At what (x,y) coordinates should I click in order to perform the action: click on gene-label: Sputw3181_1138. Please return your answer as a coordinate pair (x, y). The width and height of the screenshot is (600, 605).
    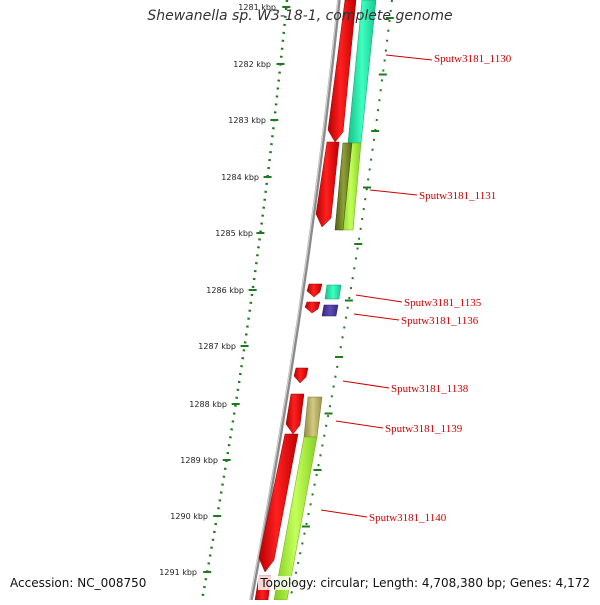
    Looking at the image, I should click on (430, 389).